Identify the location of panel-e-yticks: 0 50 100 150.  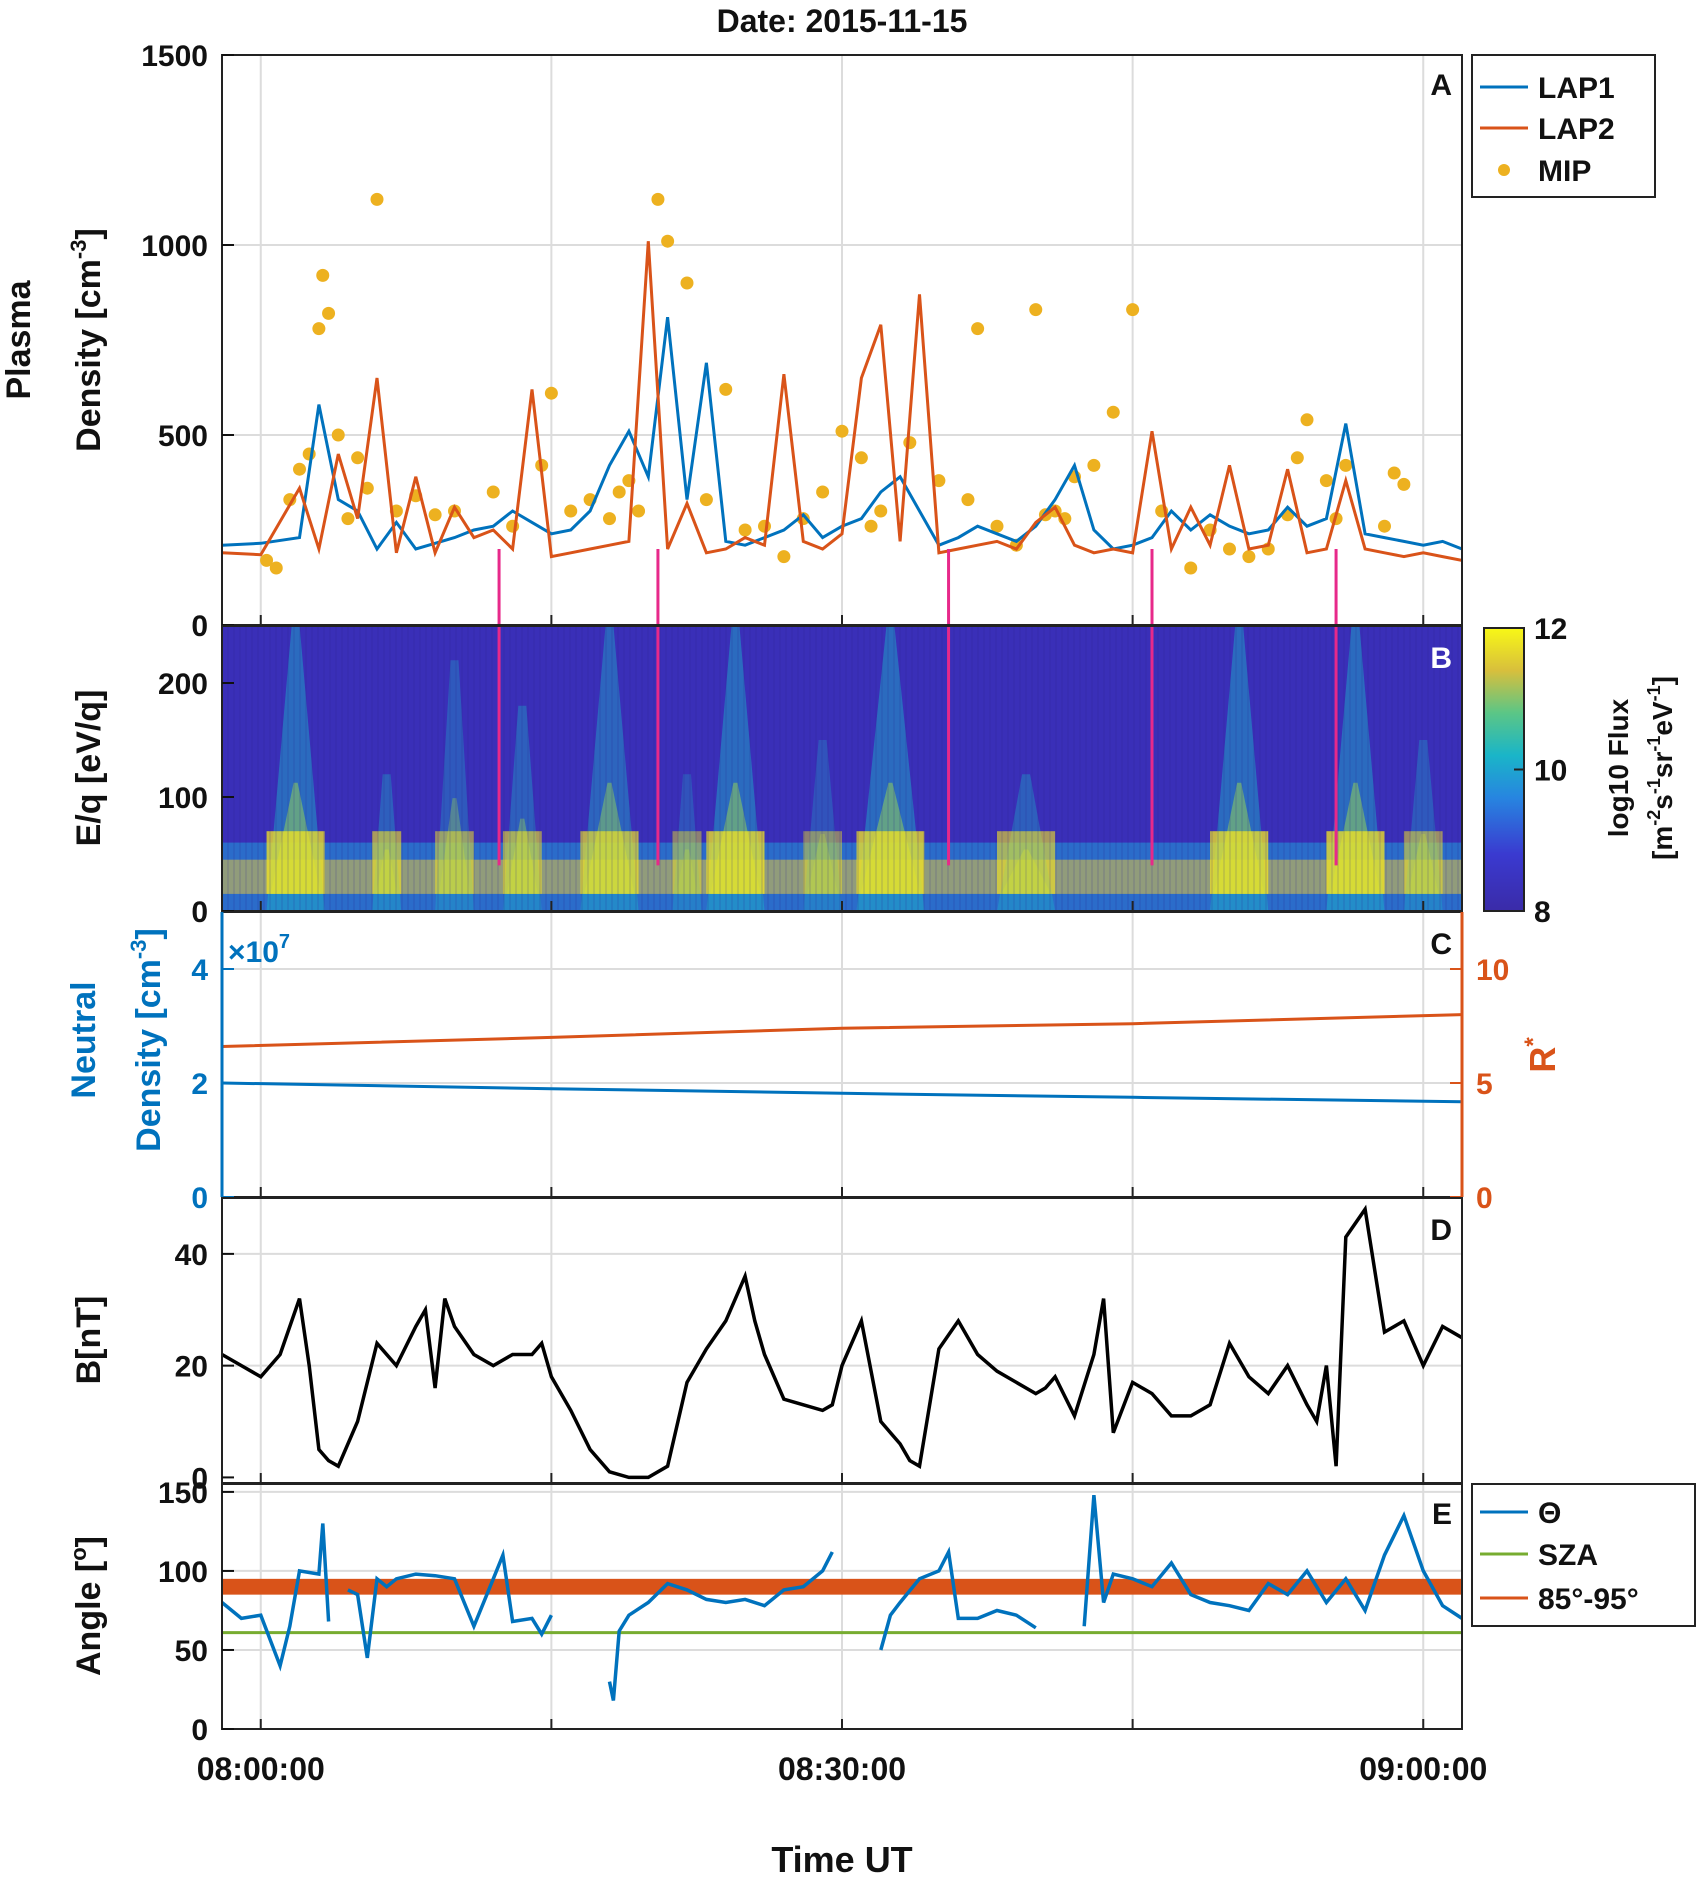
(196, 1612).